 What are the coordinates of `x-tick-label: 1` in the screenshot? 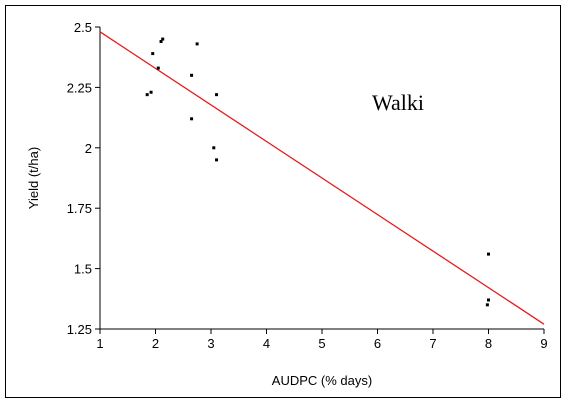 It's located at (99, 343).